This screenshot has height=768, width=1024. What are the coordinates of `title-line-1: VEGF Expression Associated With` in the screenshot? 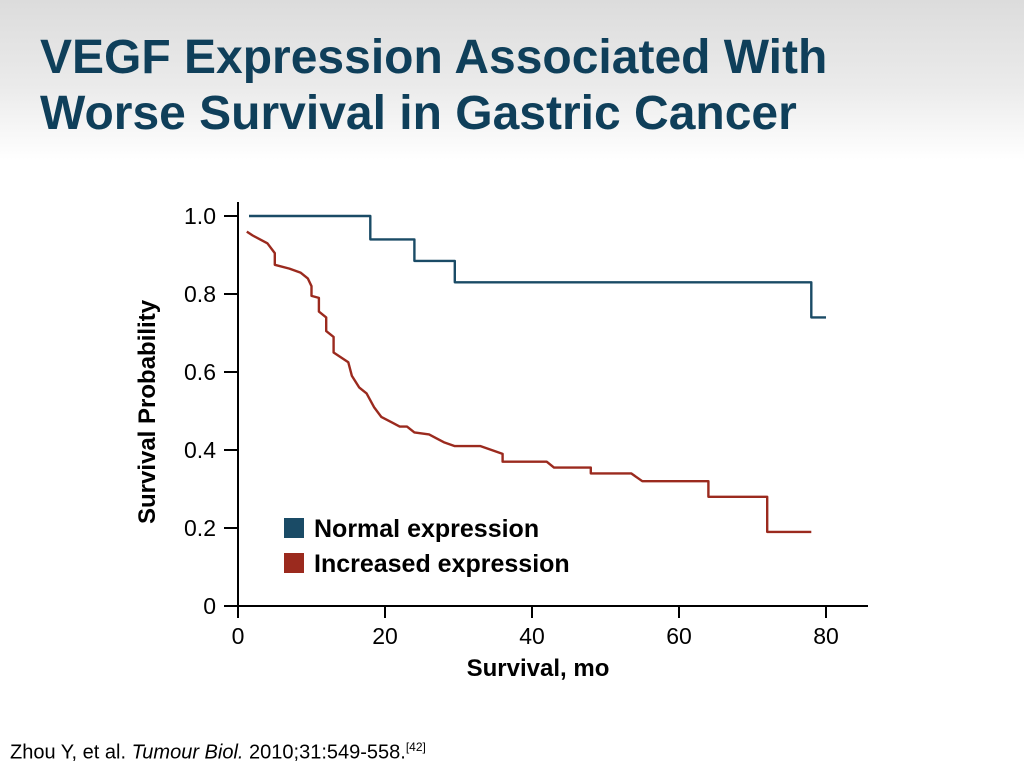 It's located at (434, 57).